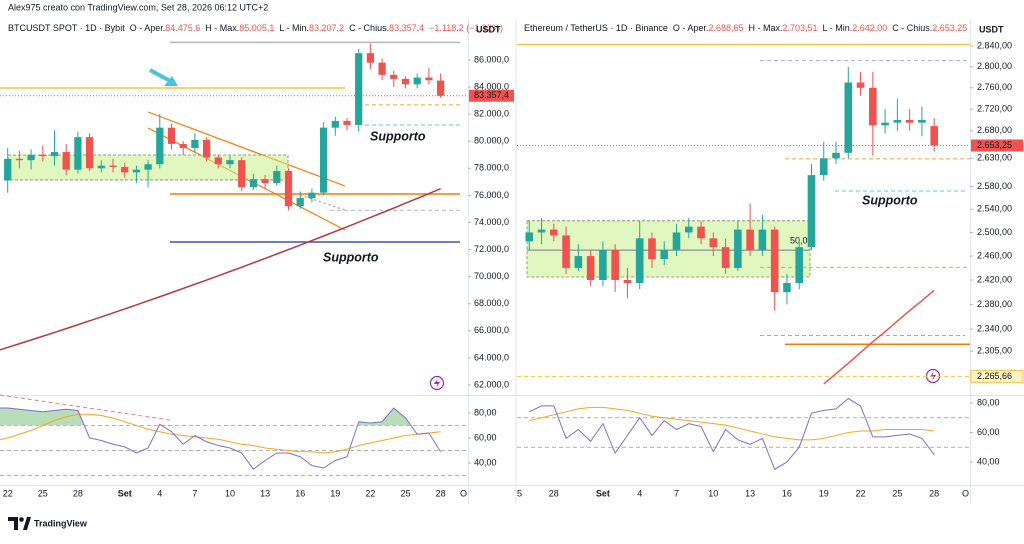 This screenshot has height=544, width=1024. I want to click on y-tick-label: 2.630,00, so click(994, 158).